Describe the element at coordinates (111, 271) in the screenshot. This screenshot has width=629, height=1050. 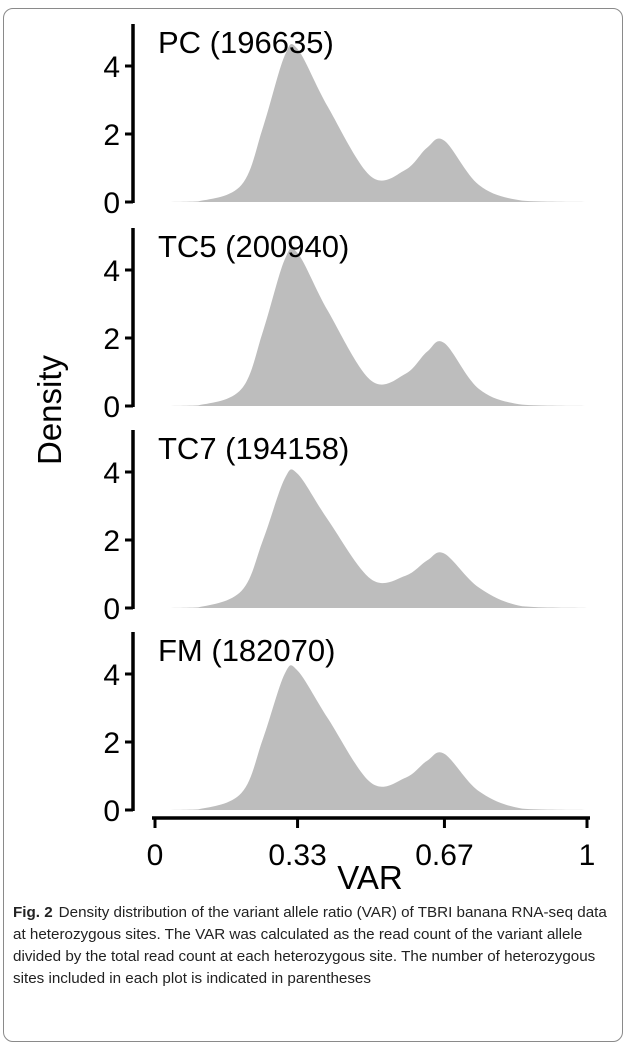
I see `y-tick-label-panel-2-2: 4` at that location.